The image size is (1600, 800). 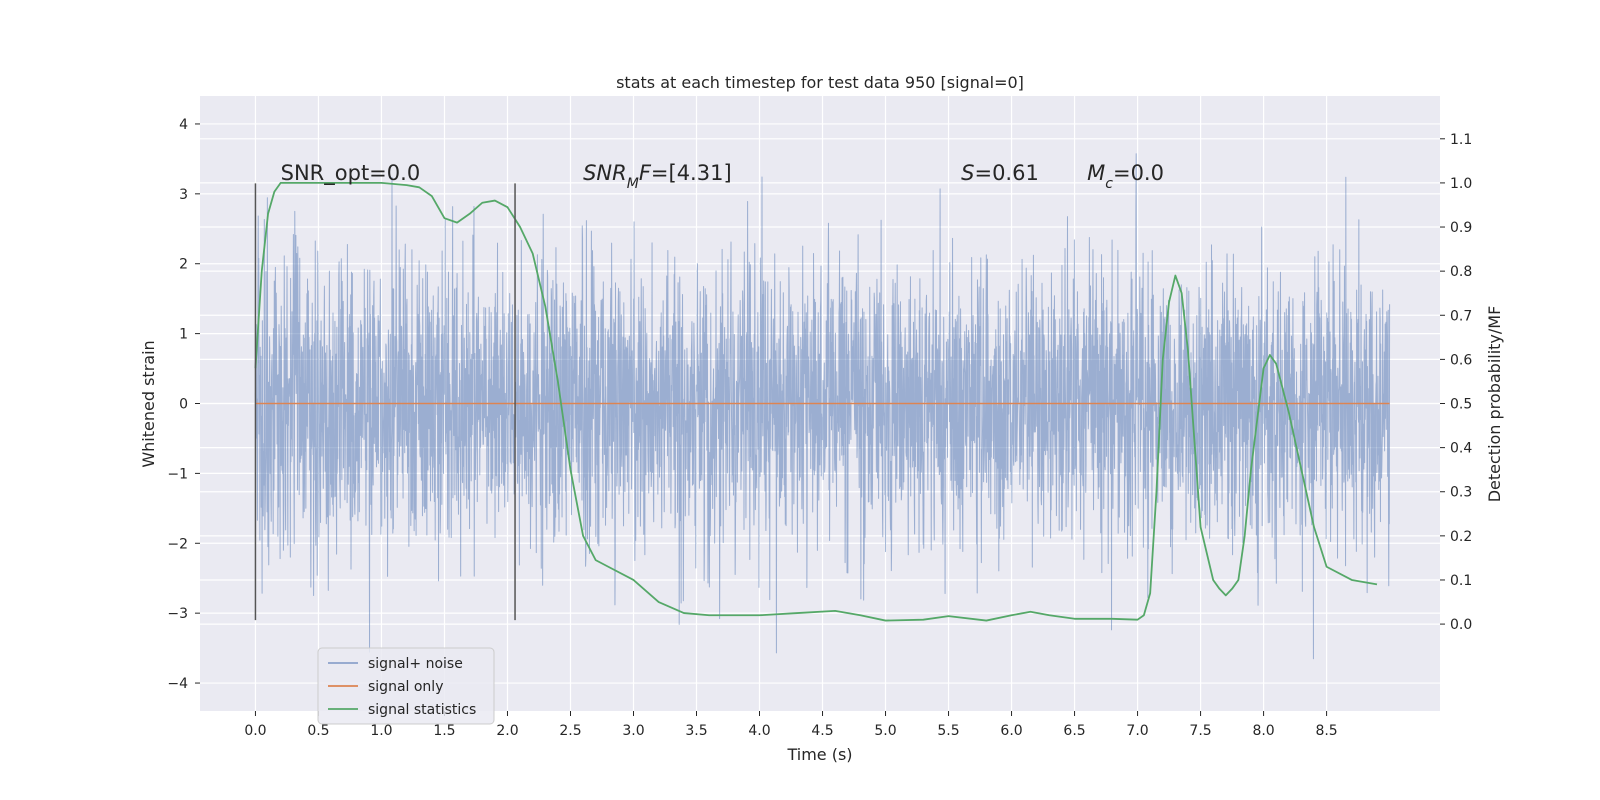 I want to click on x-tick-label: 2.5, so click(x=570, y=731).